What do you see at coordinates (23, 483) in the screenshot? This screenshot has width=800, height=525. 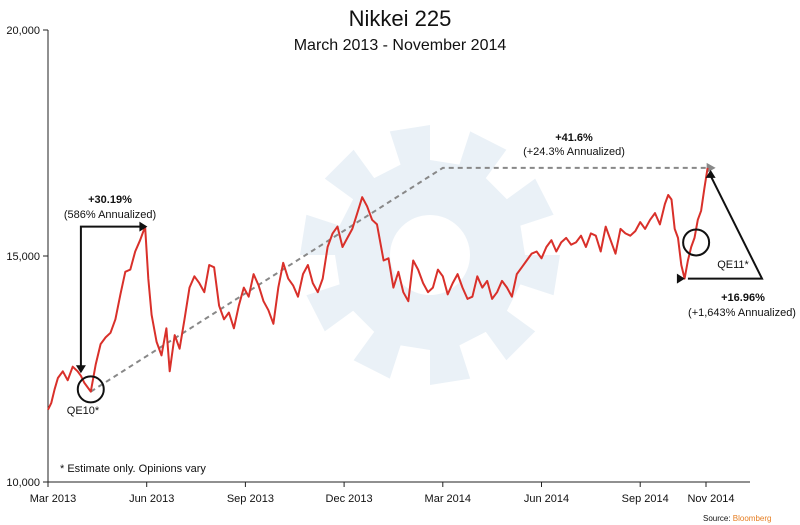 I see `y-tick-label: 10,000` at bounding box center [23, 483].